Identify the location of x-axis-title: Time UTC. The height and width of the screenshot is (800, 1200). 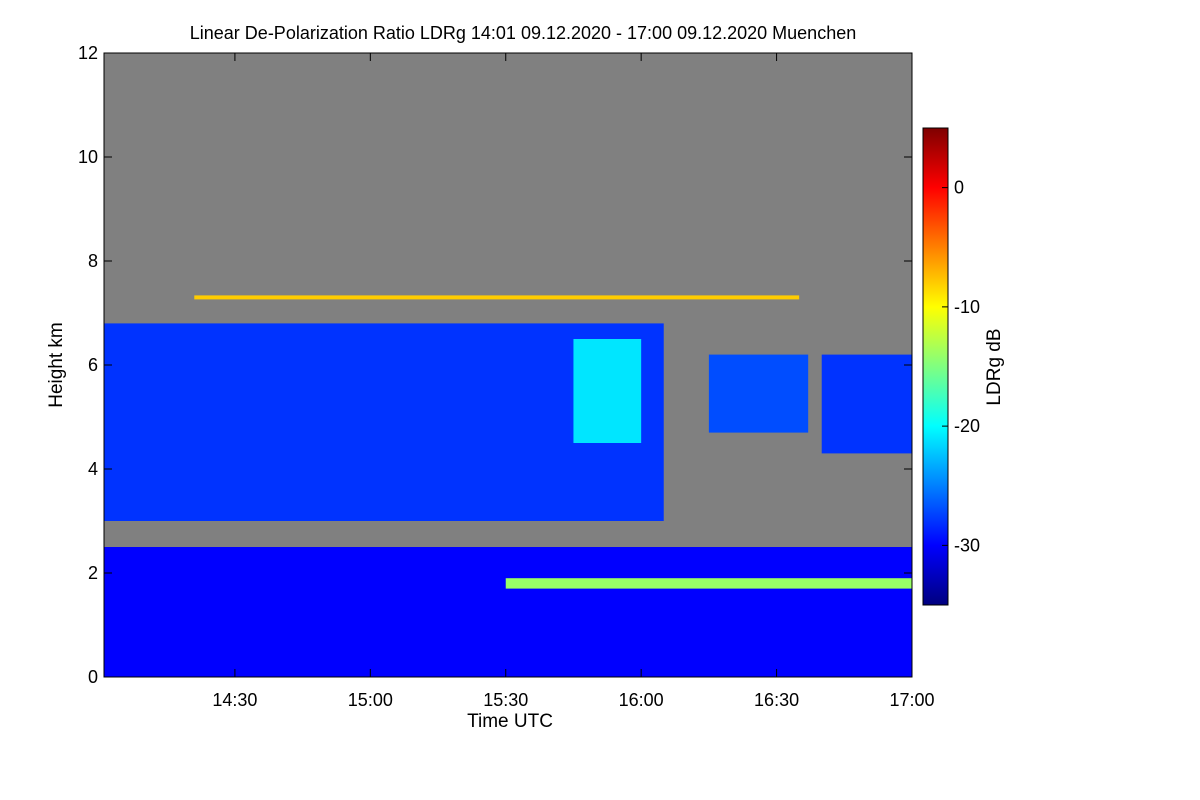
(510, 721).